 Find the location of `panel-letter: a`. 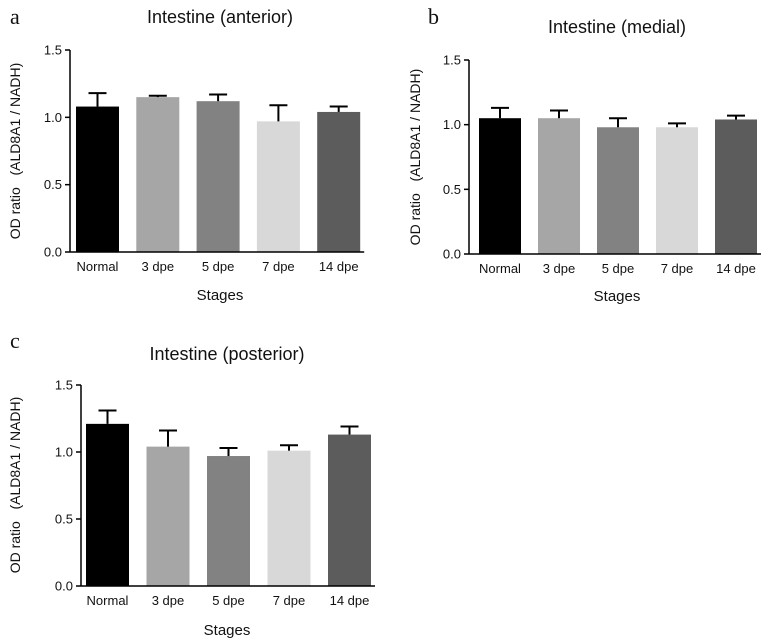

panel-letter: a is located at coordinates (15, 16).